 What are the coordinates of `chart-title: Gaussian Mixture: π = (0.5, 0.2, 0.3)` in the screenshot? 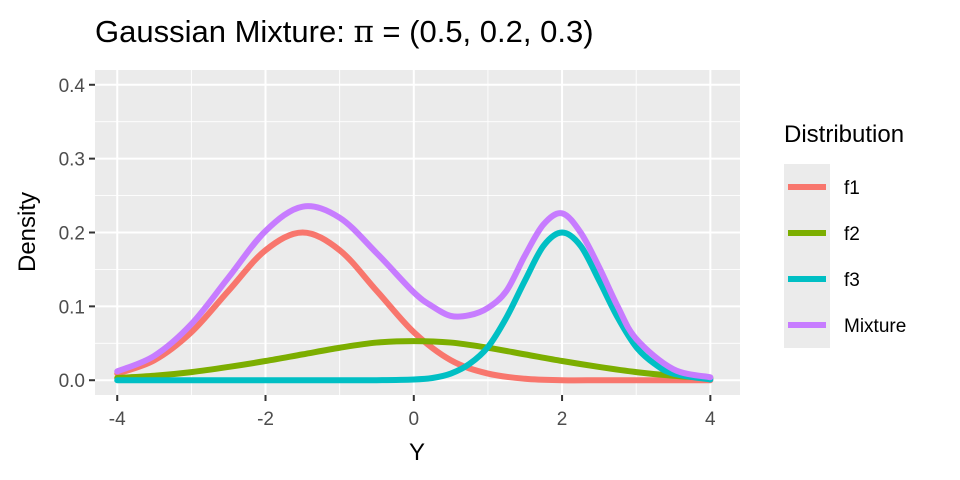 It's located at (344, 32).